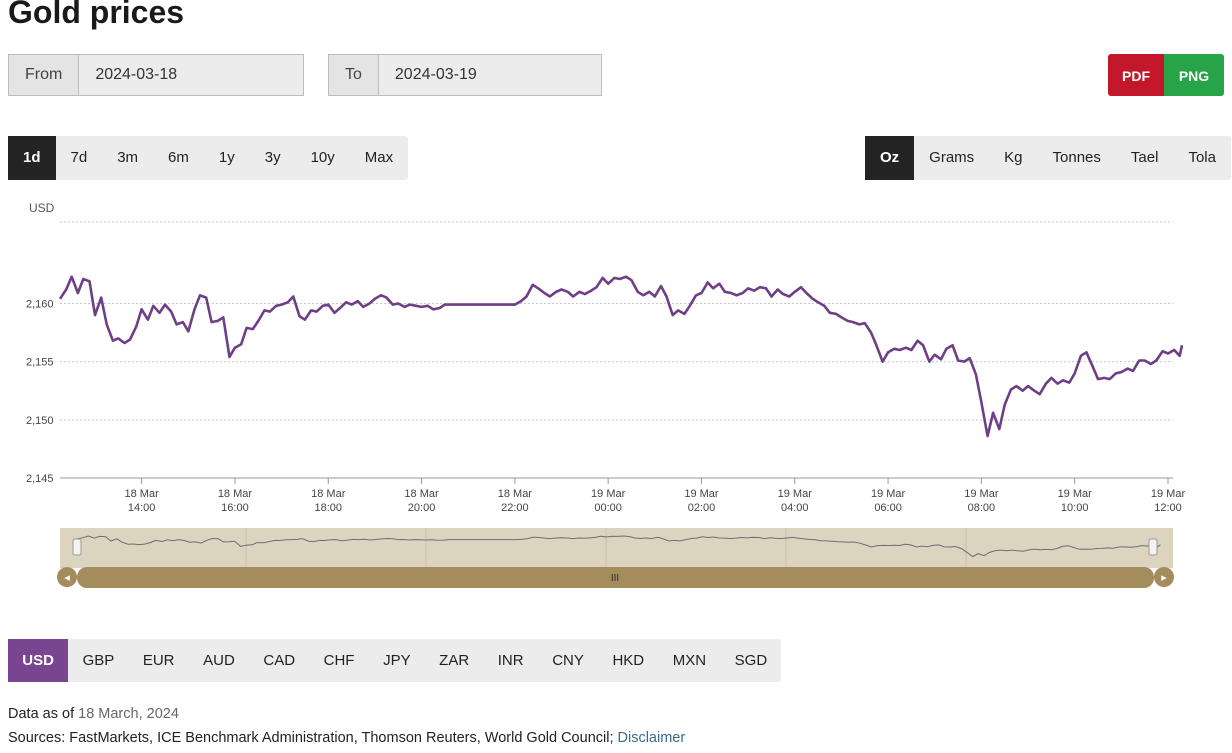 The height and width of the screenshot is (753, 1232). Describe the element at coordinates (42, 208) in the screenshot. I see `y-axis-label: USD` at that location.